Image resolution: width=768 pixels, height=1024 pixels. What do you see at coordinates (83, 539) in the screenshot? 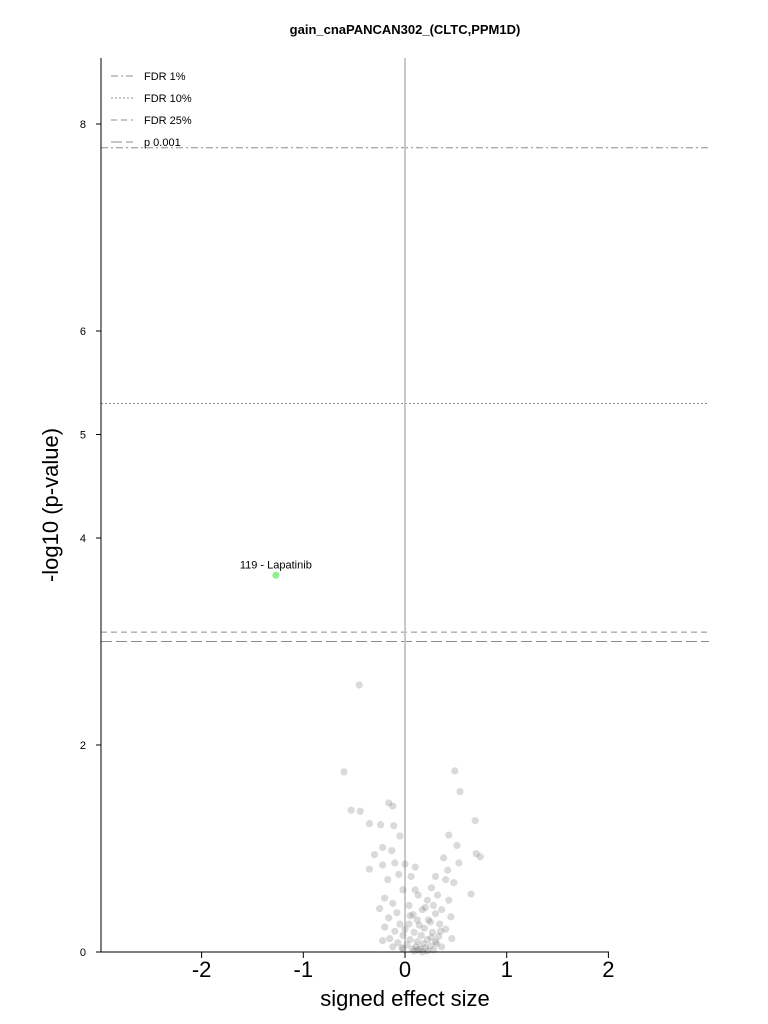
I see `y-tick-label: 4` at bounding box center [83, 539].